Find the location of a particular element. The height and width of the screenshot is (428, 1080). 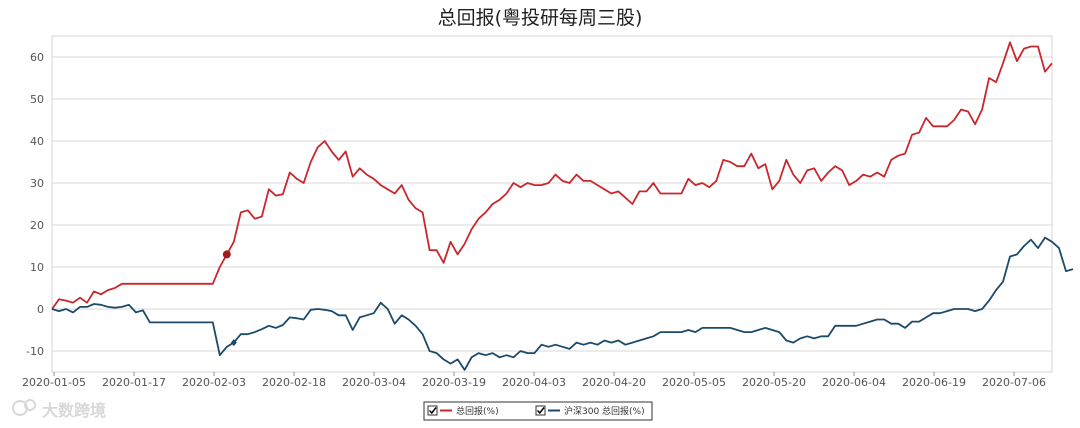

y-tick-label: 10 is located at coordinates (37, 267).